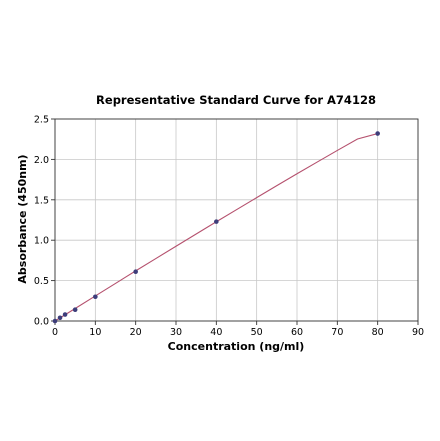 This screenshot has width=440, height=441. What do you see at coordinates (95, 332) in the screenshot?
I see `x-tick-label: 10` at bounding box center [95, 332].